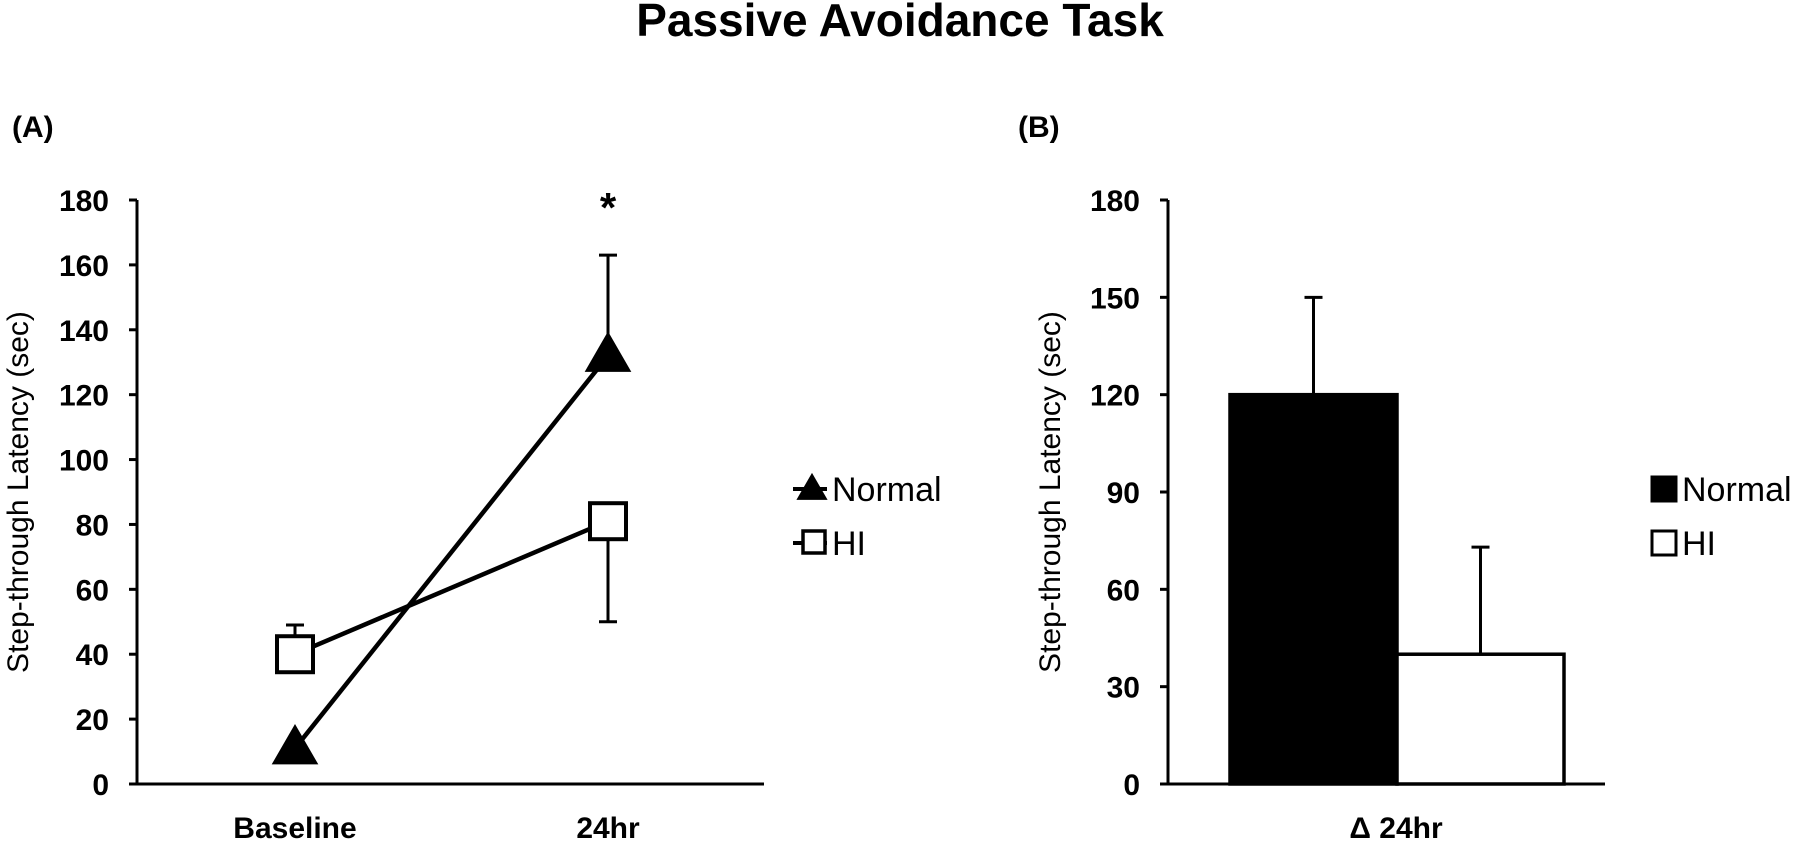  Describe the element at coordinates (608, 351) in the screenshot. I see `panel-a-point-normal-24hr` at that location.